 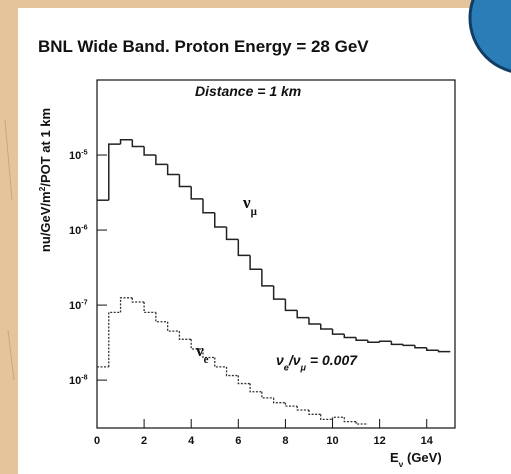 I want to click on annotation: νe/νμ = 0.007, so click(x=317, y=362).